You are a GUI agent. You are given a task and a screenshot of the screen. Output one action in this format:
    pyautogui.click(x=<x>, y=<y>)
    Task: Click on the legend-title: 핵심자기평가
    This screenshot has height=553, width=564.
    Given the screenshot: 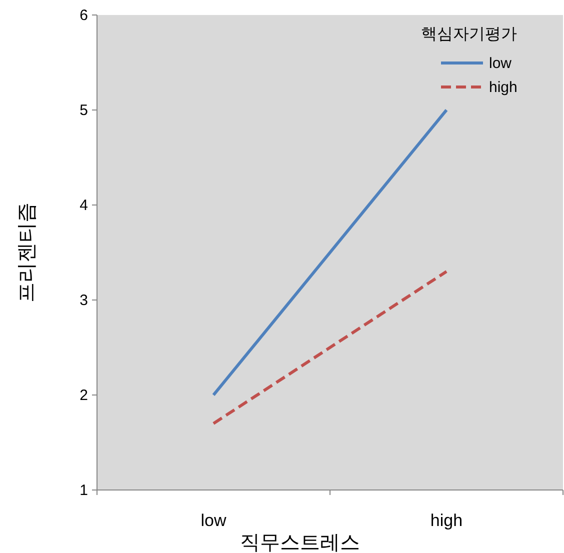 What is the action you would take?
    pyautogui.click(x=469, y=34)
    